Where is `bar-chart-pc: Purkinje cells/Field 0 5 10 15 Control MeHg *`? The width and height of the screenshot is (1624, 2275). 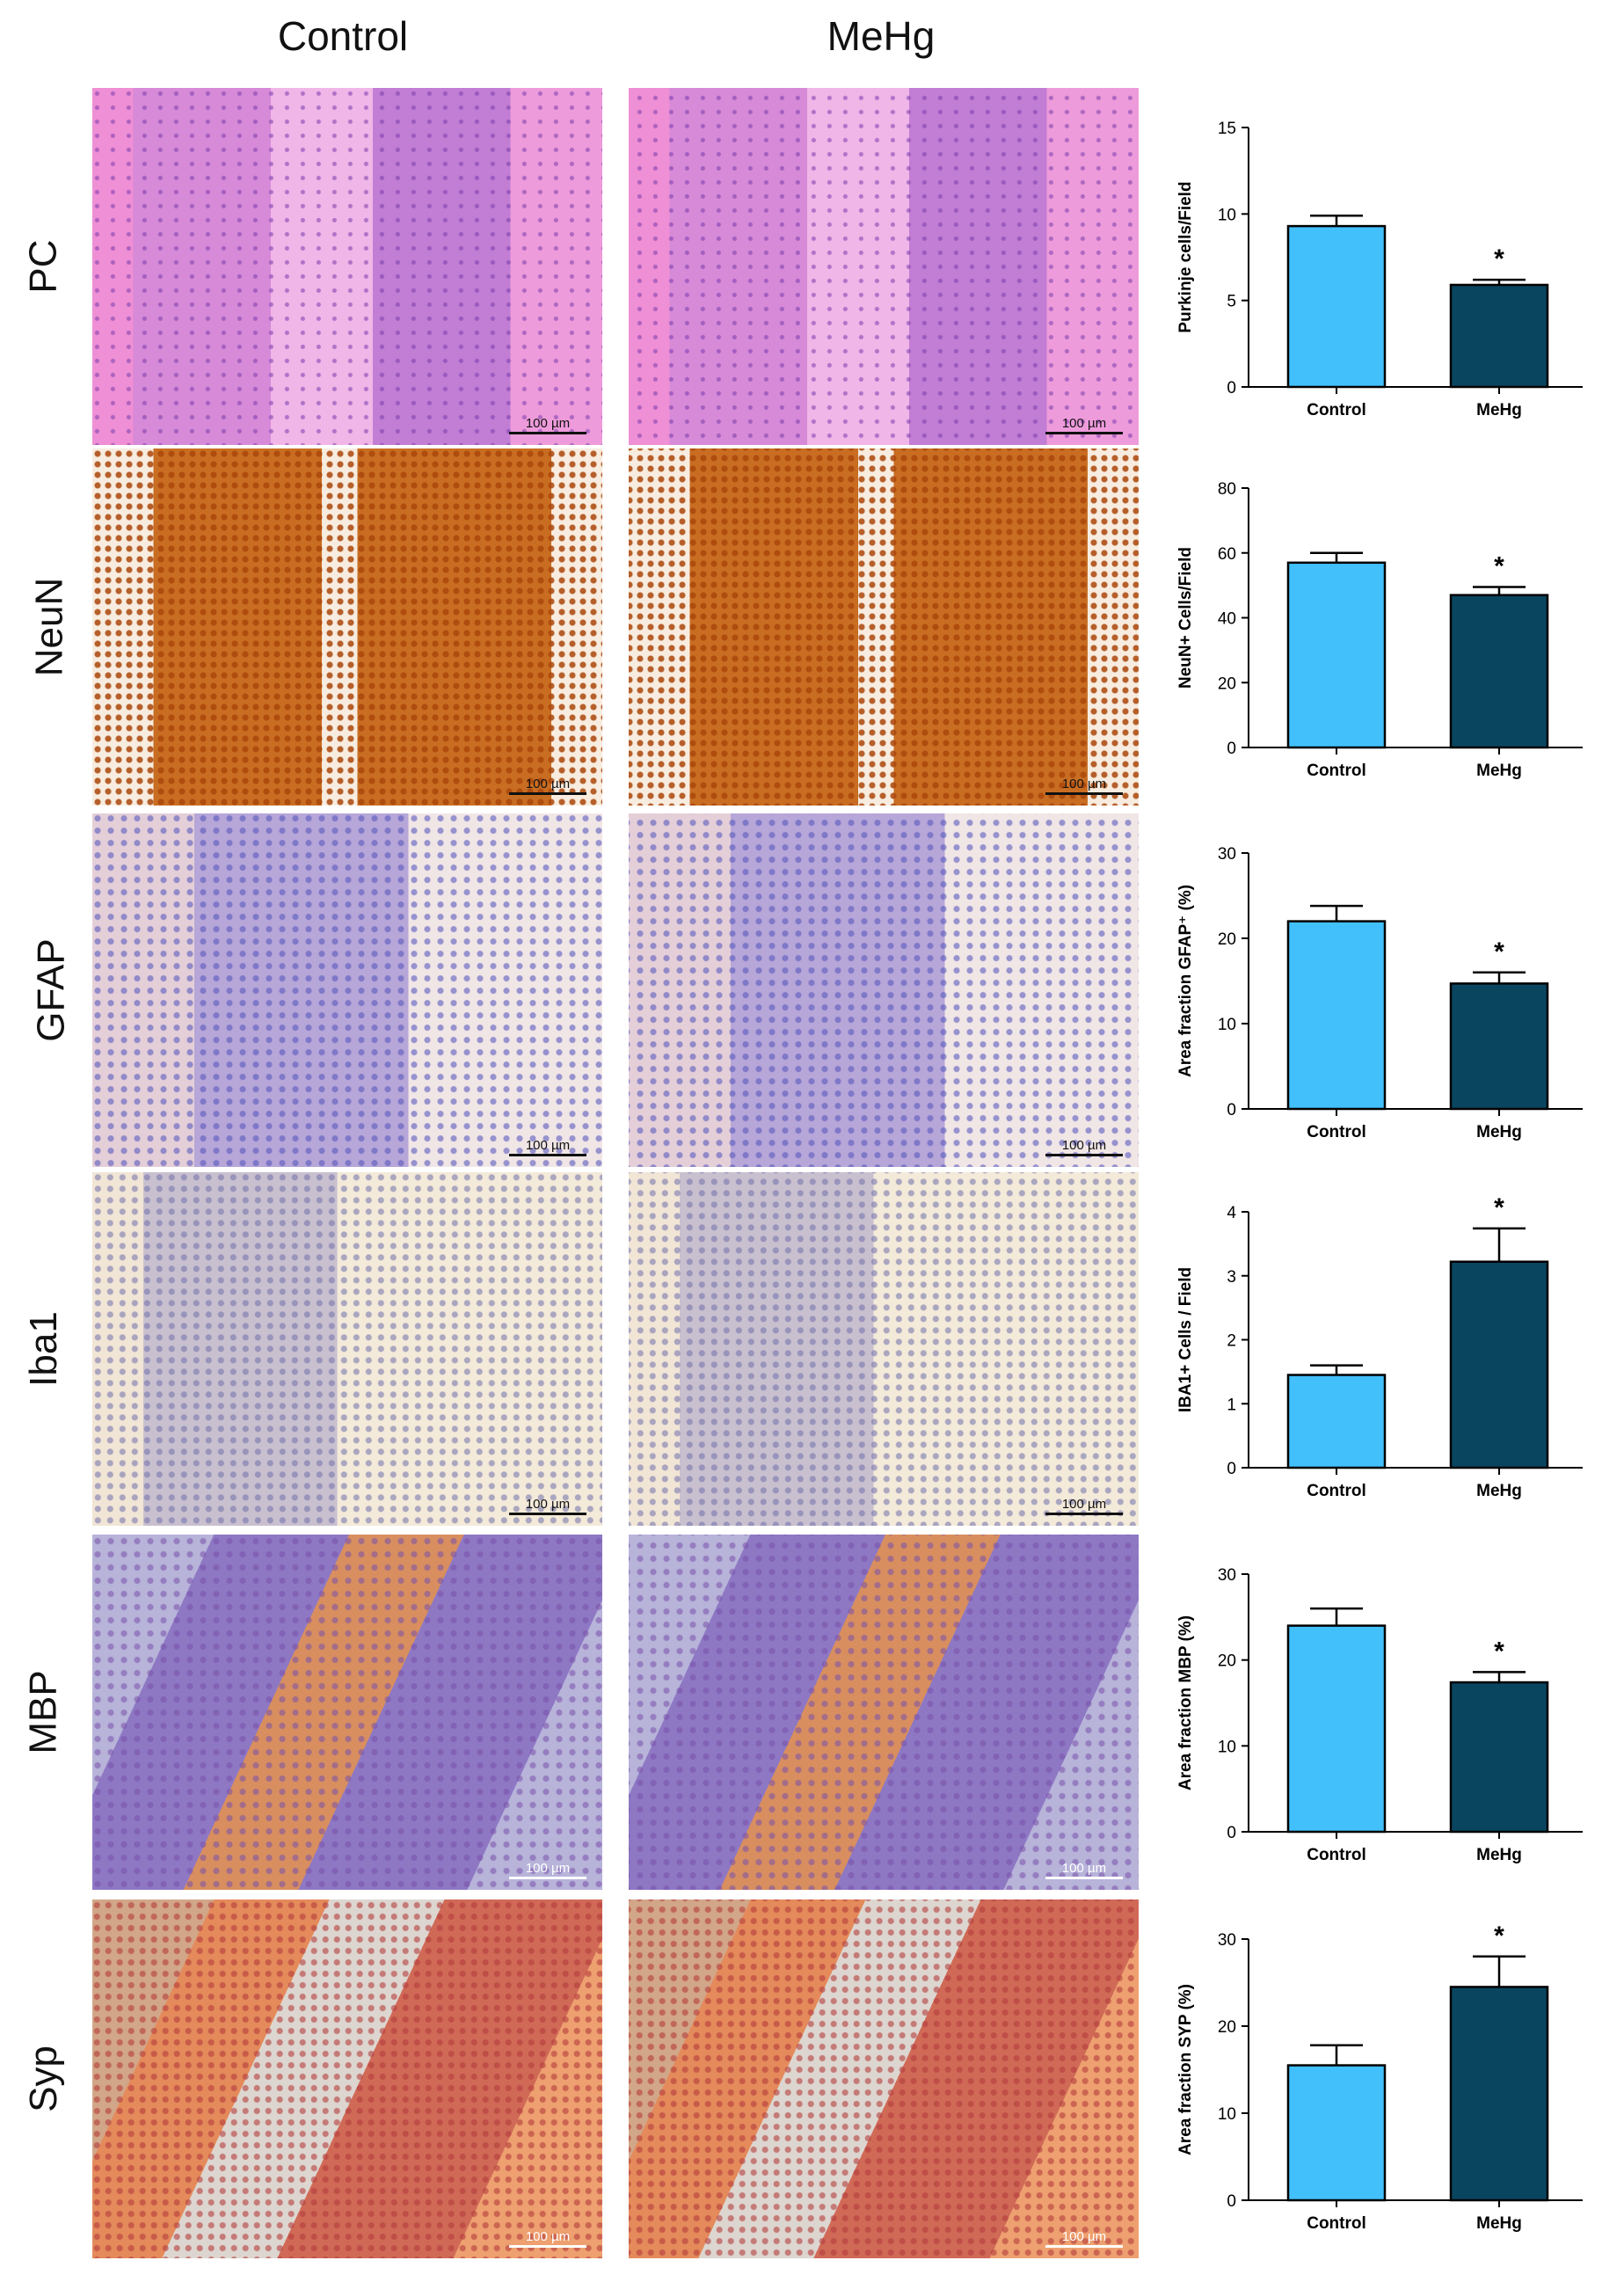 bar-chart-pc: Purkinje cells/Field 0 5 10 15 Control MeHg * is located at coordinates (1393, 269).